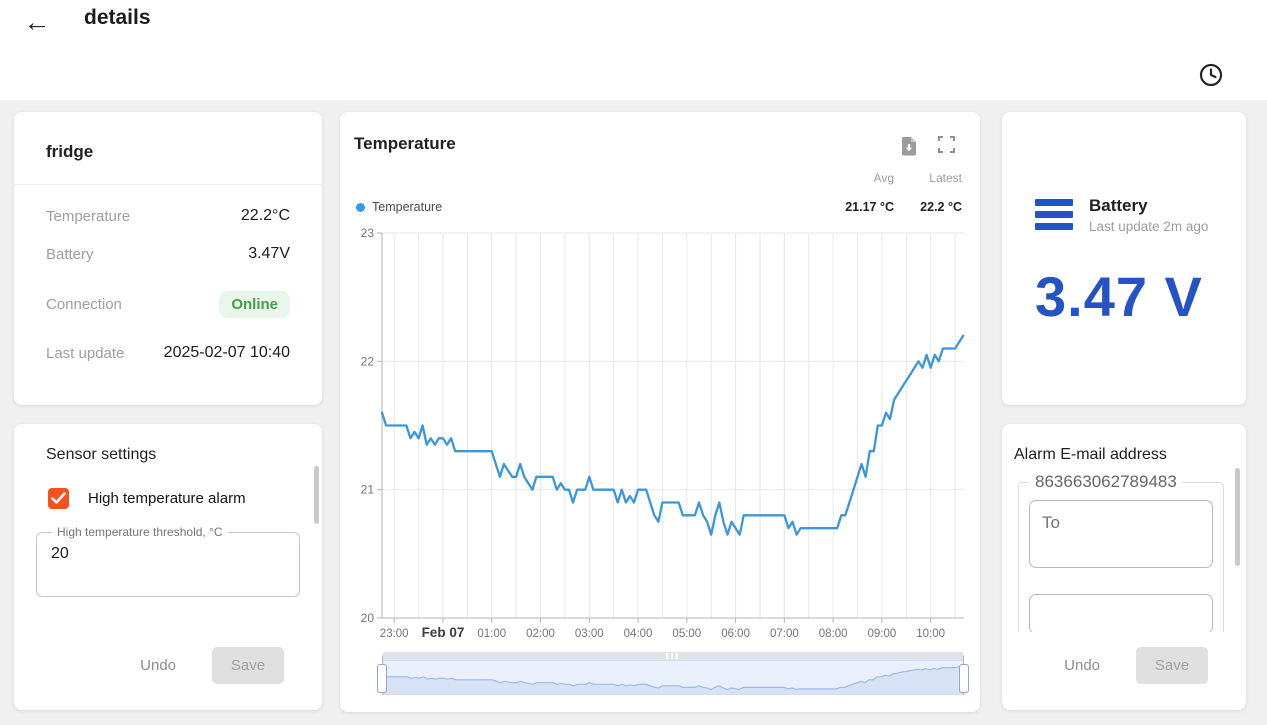 The width and height of the screenshot is (1267, 725). I want to click on svg-text: 23:00, so click(394, 634).